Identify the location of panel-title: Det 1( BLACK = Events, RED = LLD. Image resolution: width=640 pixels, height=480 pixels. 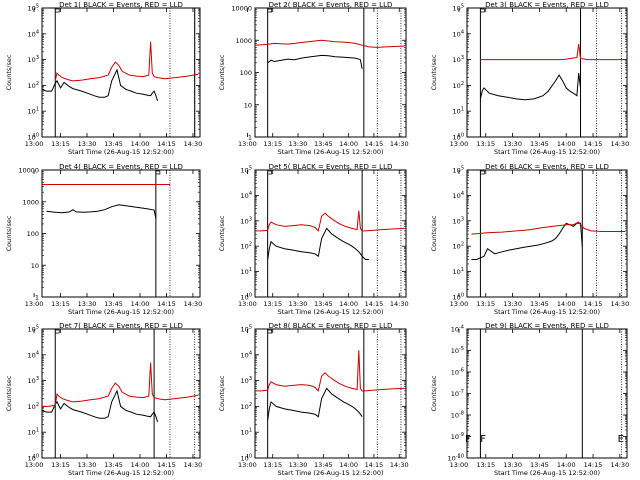
(121, 5).